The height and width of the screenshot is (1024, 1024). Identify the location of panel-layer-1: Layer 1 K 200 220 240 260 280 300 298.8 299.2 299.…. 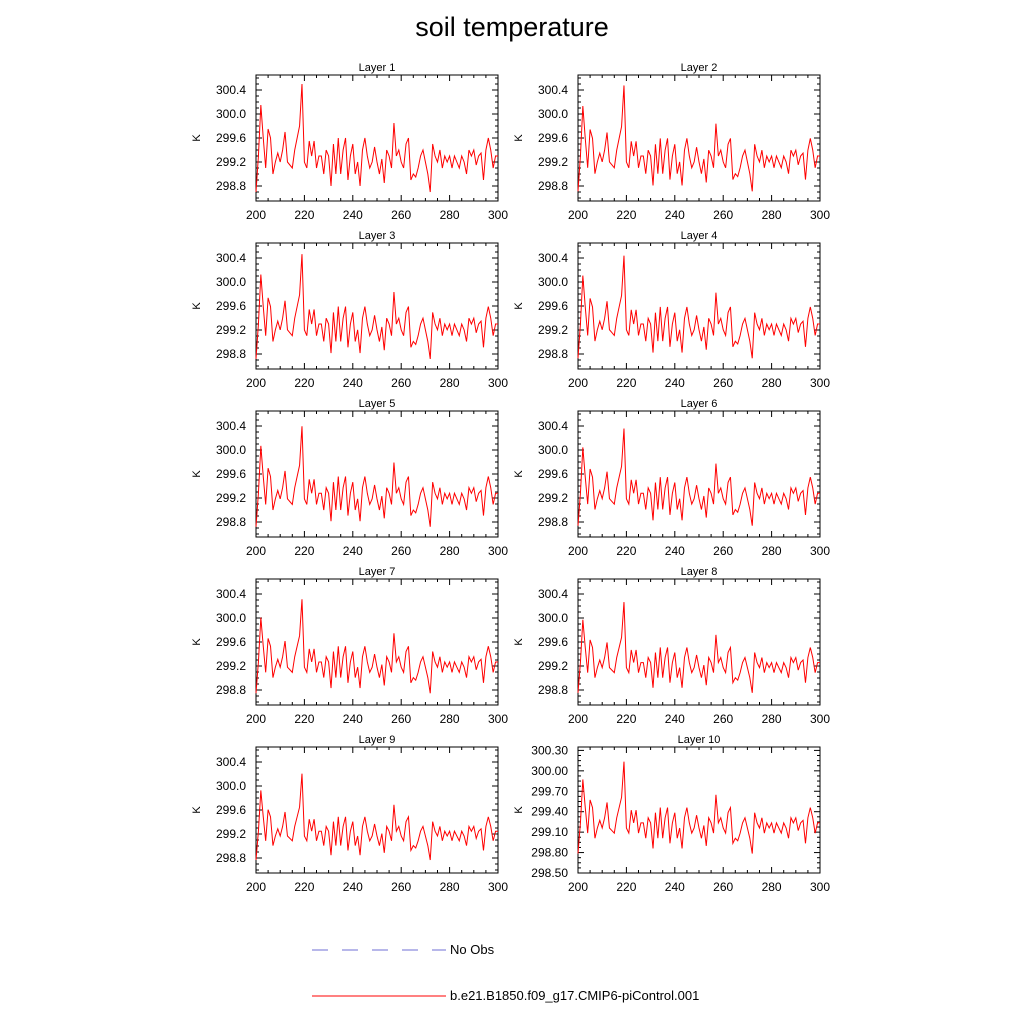
(349, 142).